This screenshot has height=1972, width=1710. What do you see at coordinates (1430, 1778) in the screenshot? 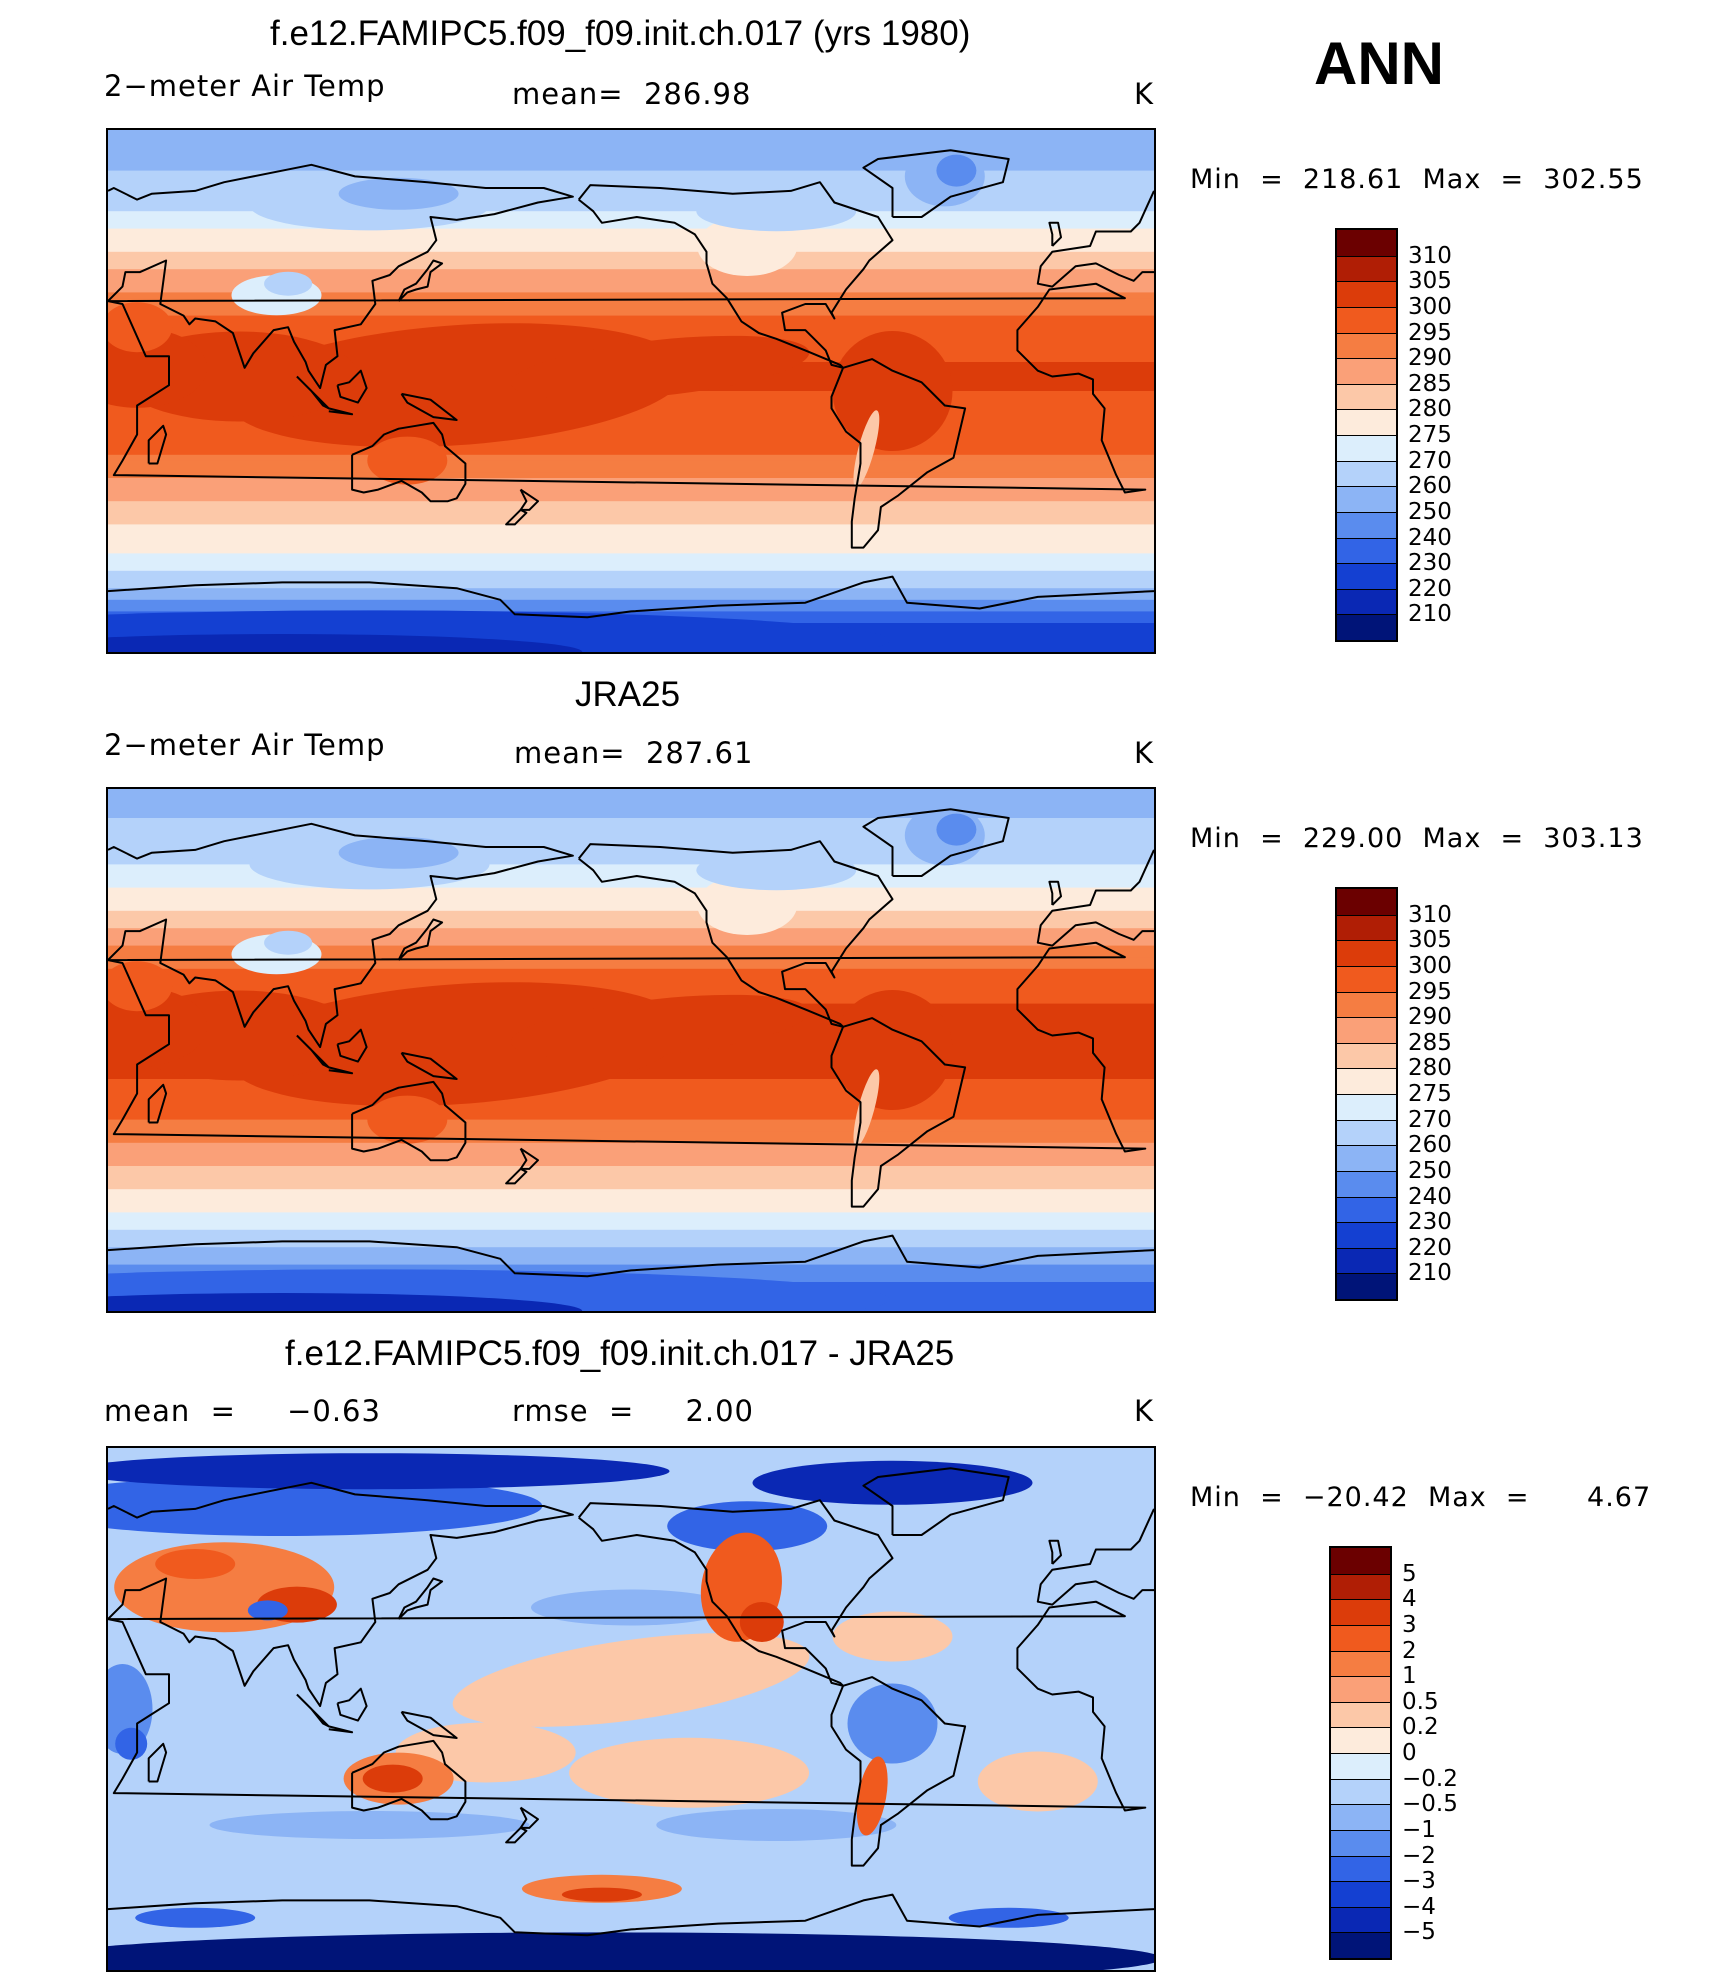
I see `colorbar-label: −0.2` at bounding box center [1430, 1778].